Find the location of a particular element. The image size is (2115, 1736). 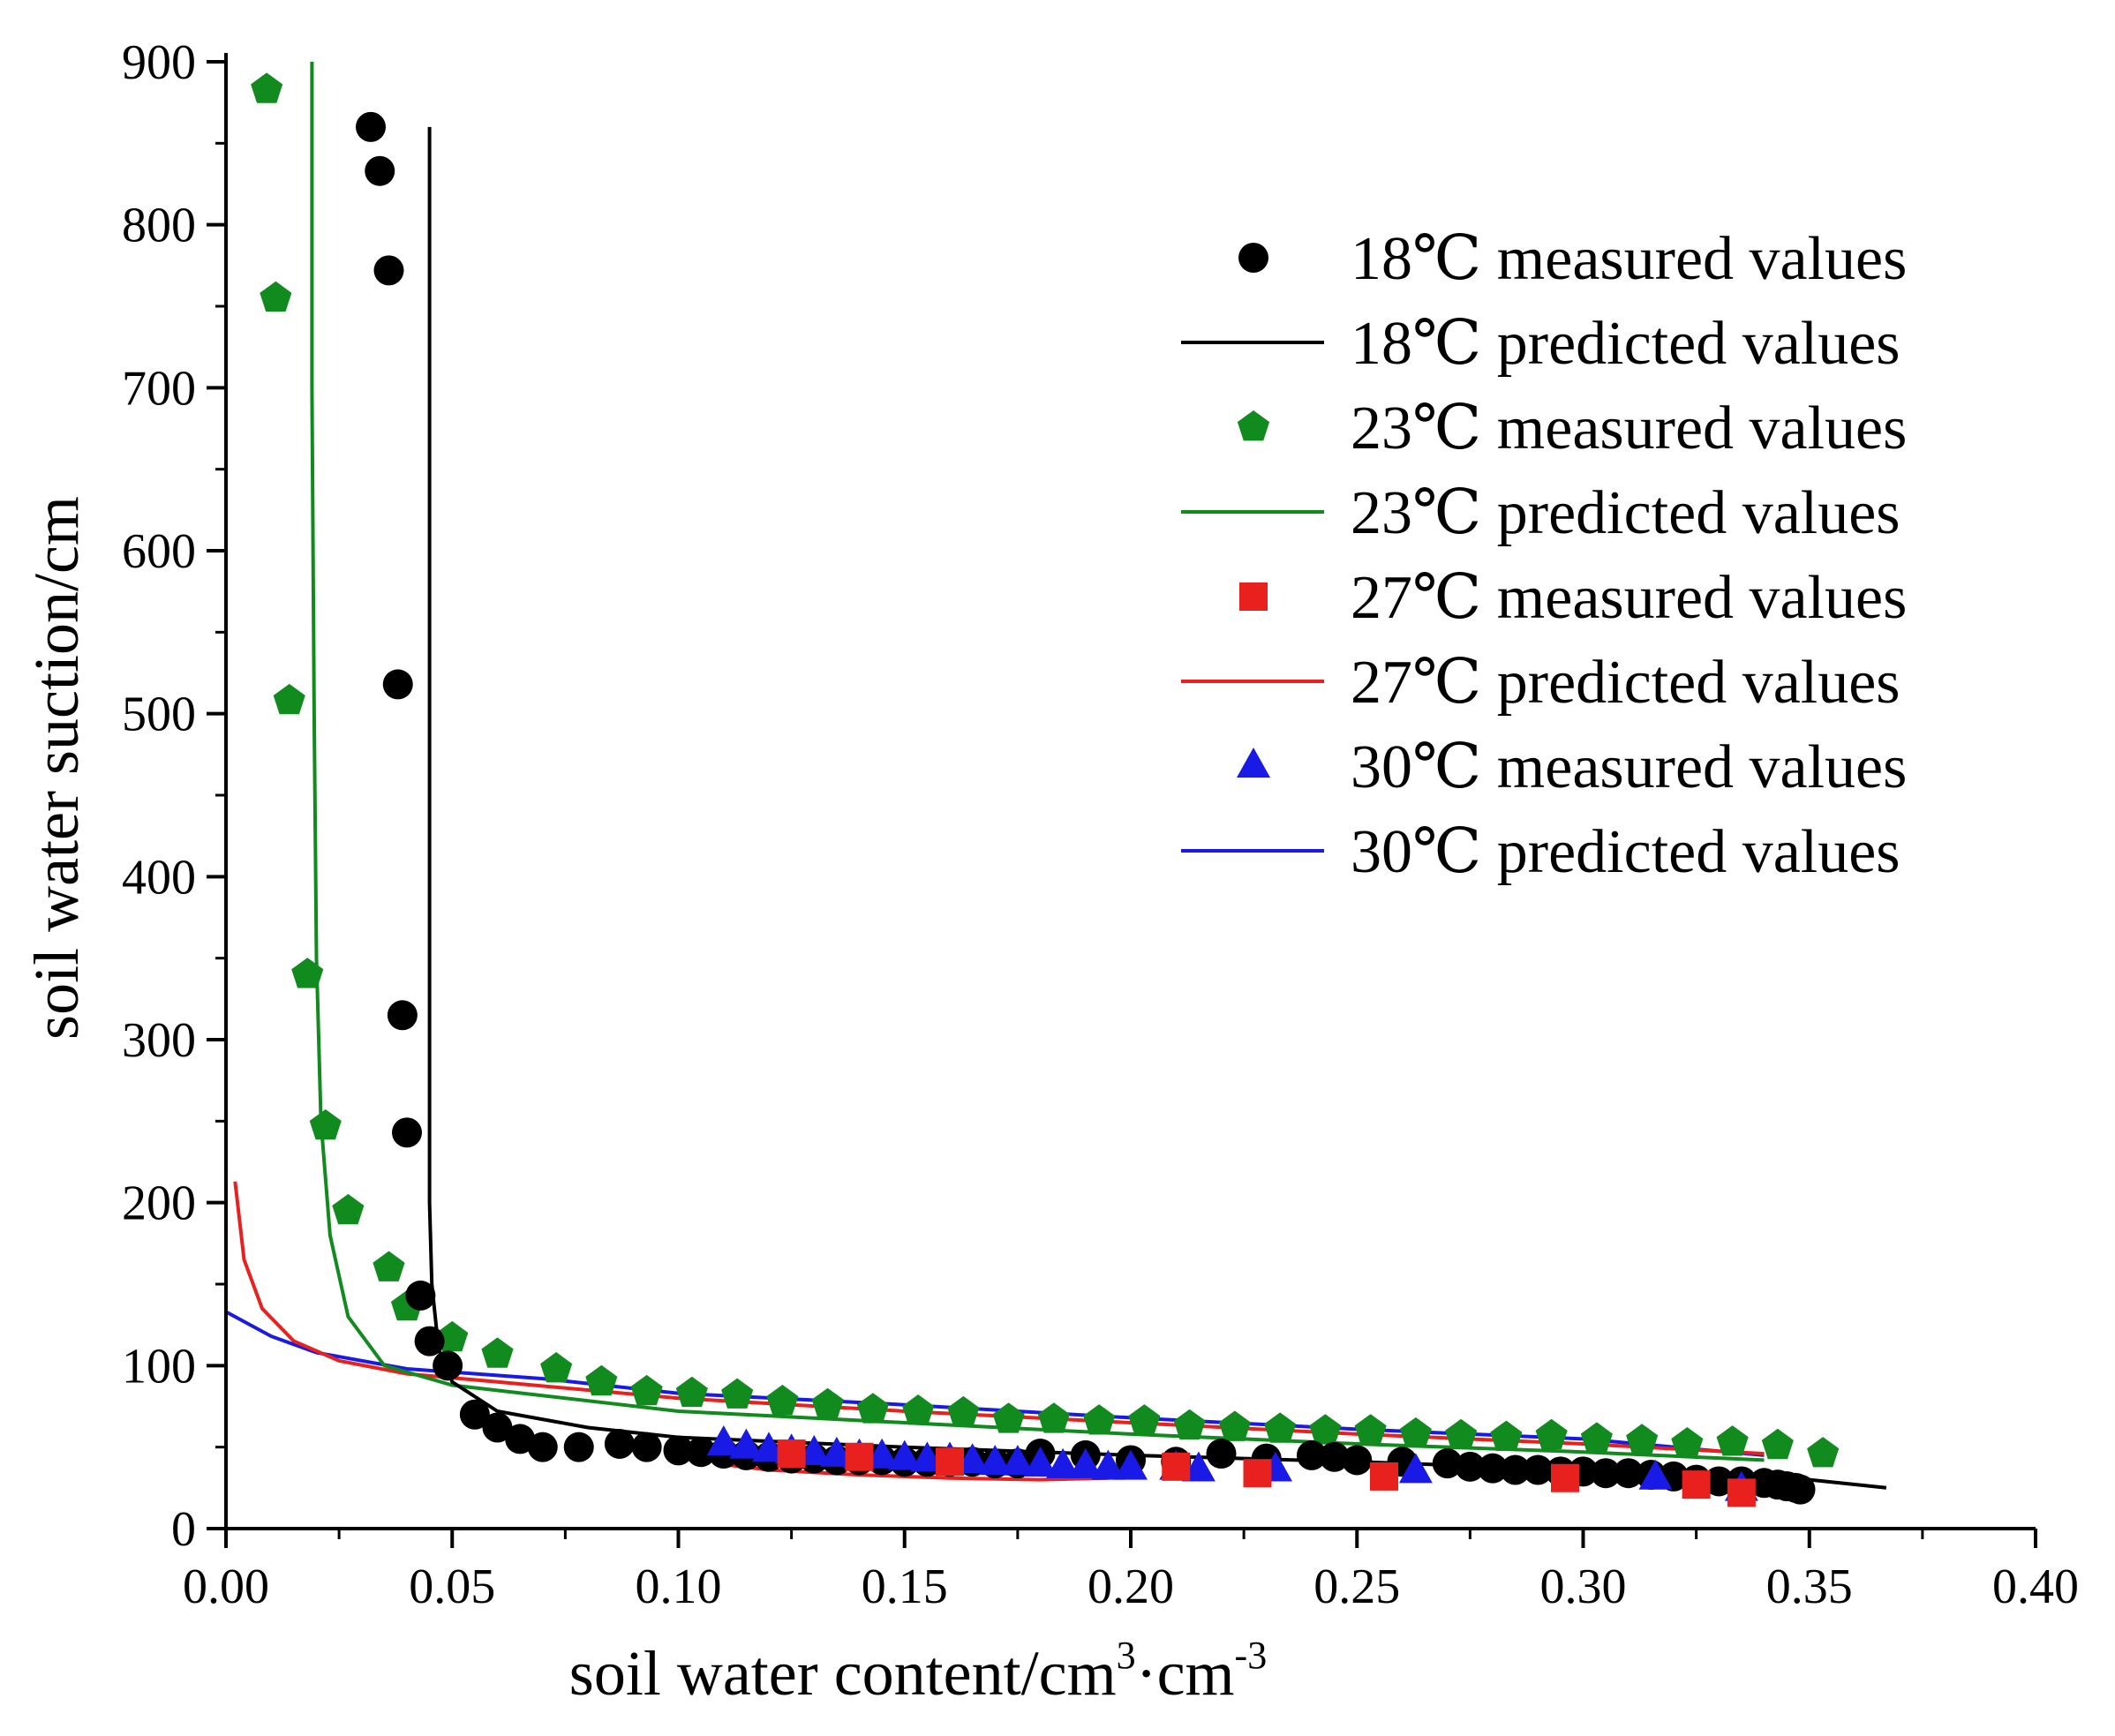

y-tick-label: 100 is located at coordinates (159, 1367).